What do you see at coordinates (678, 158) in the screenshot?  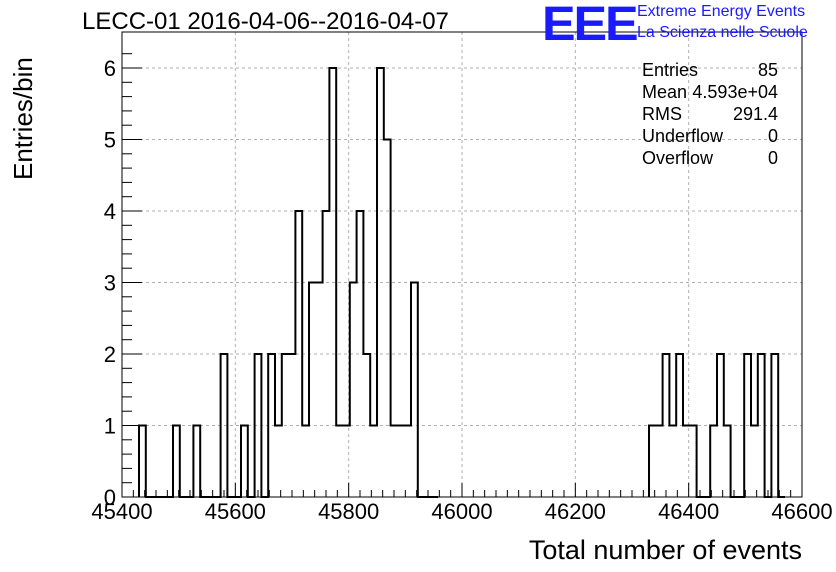 I see `stat-label-overflow: Overflow` at bounding box center [678, 158].